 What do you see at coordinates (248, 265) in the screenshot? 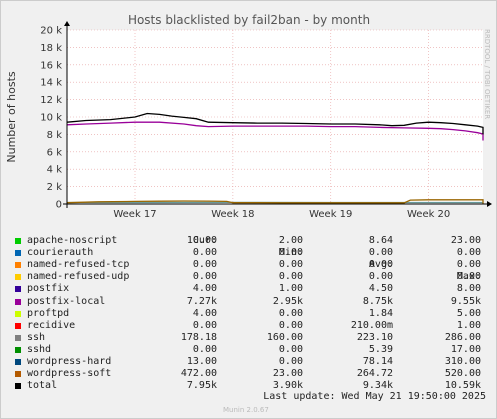
I see `legend-row-named-refused-tcp: named-refused-tcp 0.00 0.00 0.00 0.00` at bounding box center [248, 265].